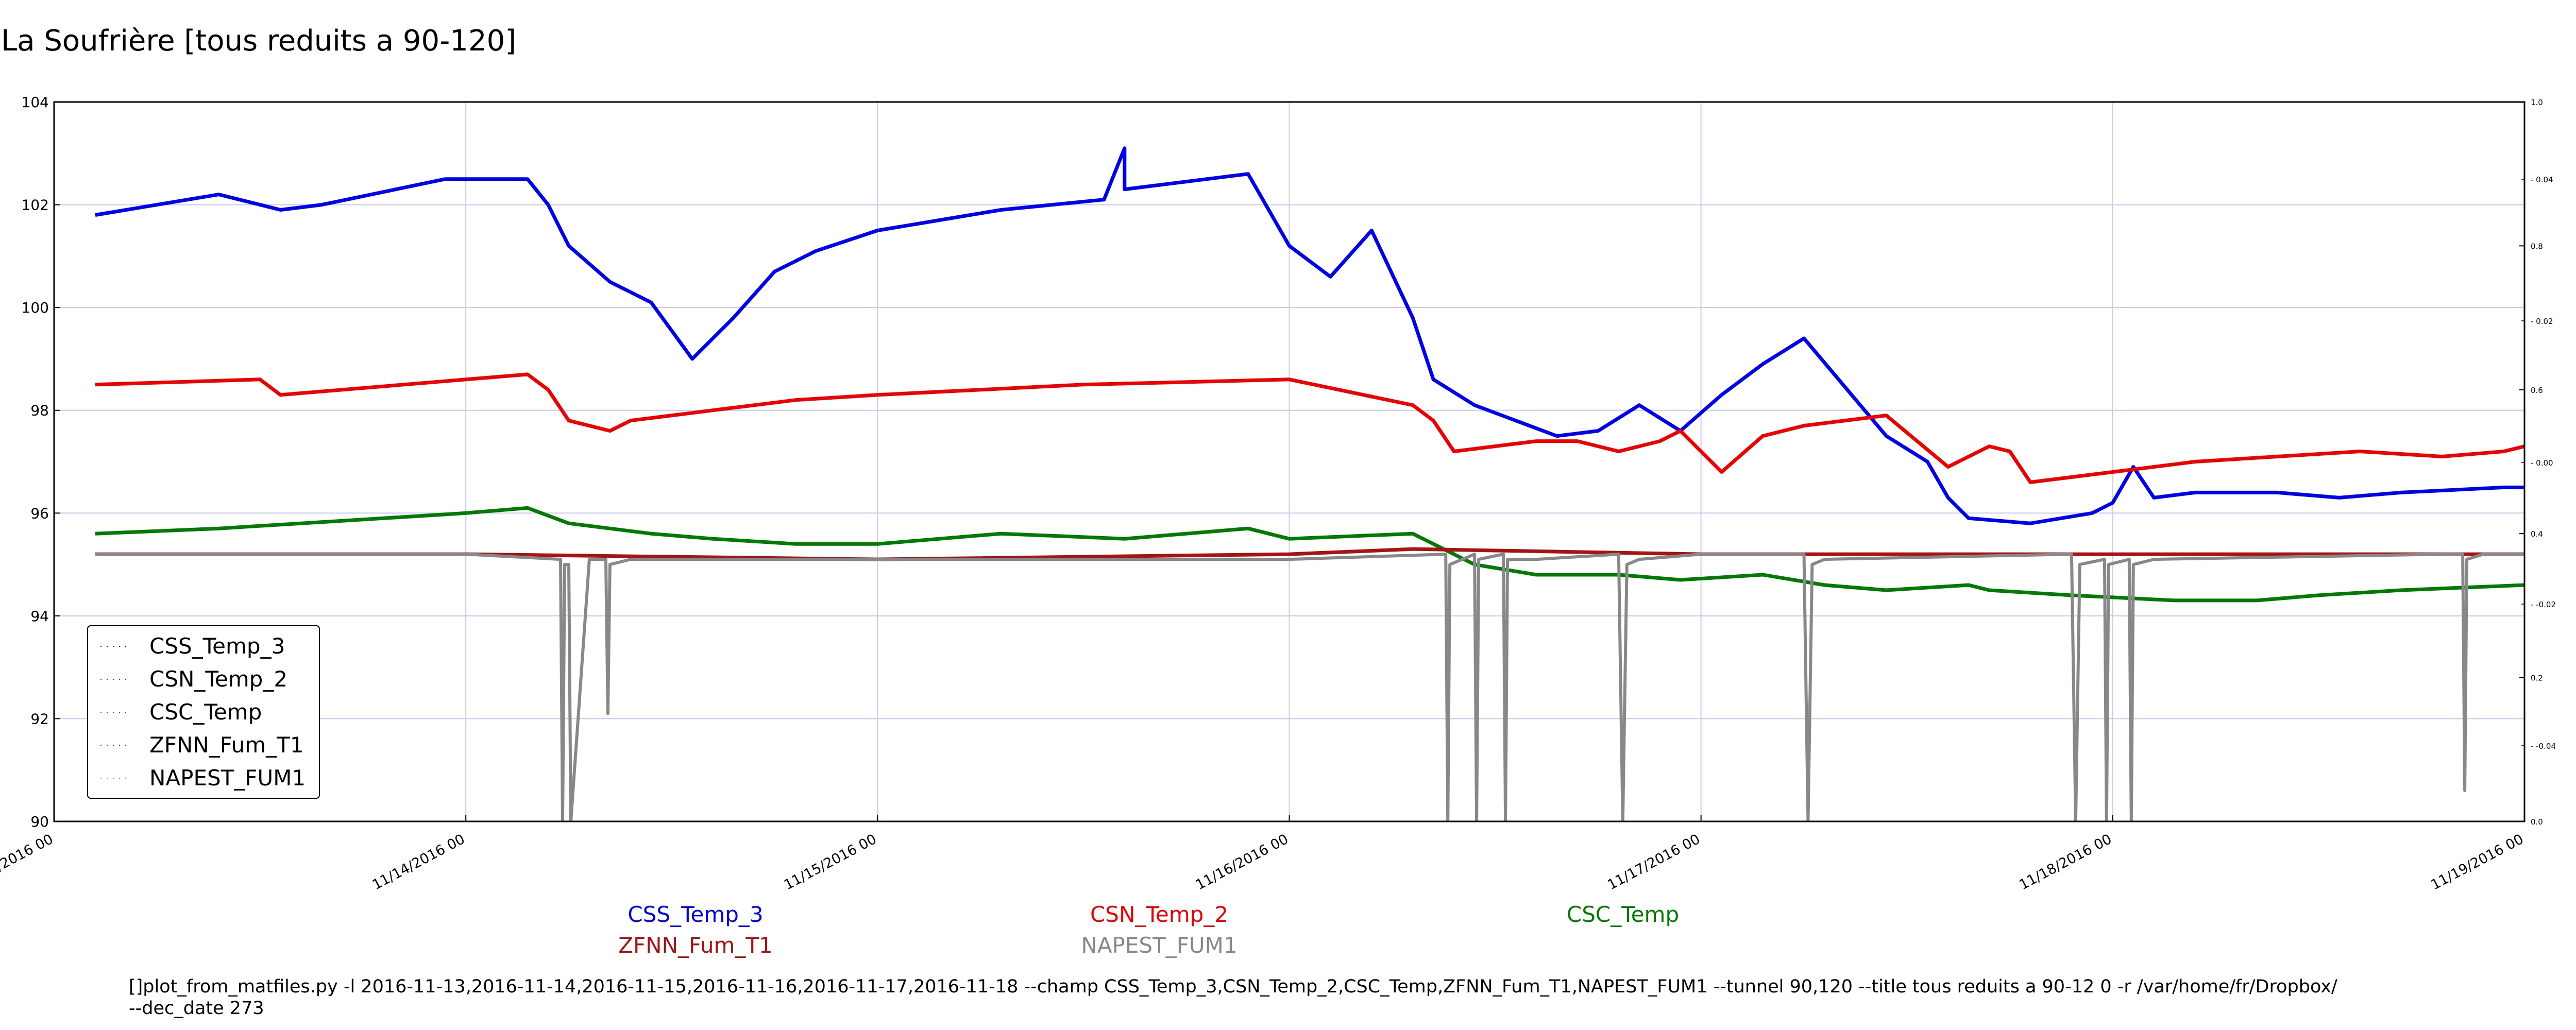 The width and height of the screenshot is (2576, 1030). Describe the element at coordinates (39, 718) in the screenshot. I see `y-tick-label: 92` at that location.